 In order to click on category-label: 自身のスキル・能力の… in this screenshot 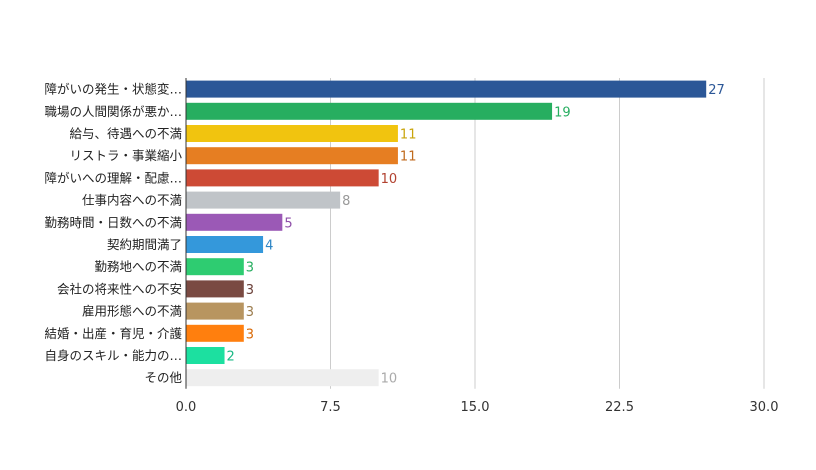, I will do `click(113, 355)`.